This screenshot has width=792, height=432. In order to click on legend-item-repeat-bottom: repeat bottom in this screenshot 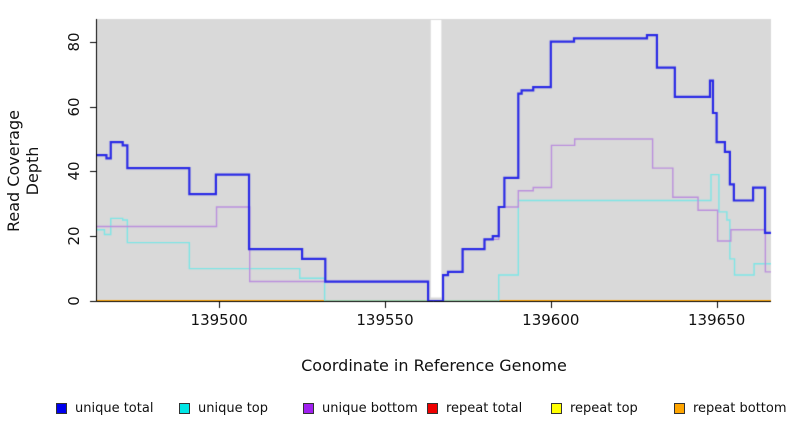, I will do `click(730, 408)`.